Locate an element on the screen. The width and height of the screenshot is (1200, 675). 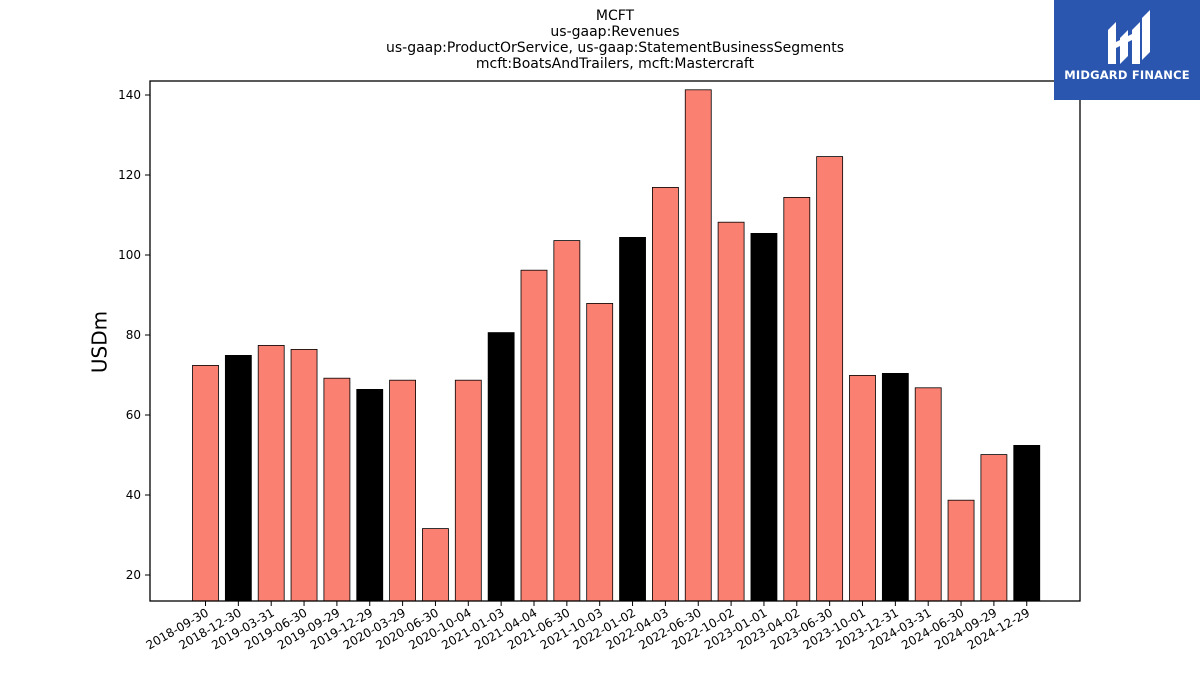
midgard-finance-logo: MIDGARD FINANCE is located at coordinates (1127, 50).